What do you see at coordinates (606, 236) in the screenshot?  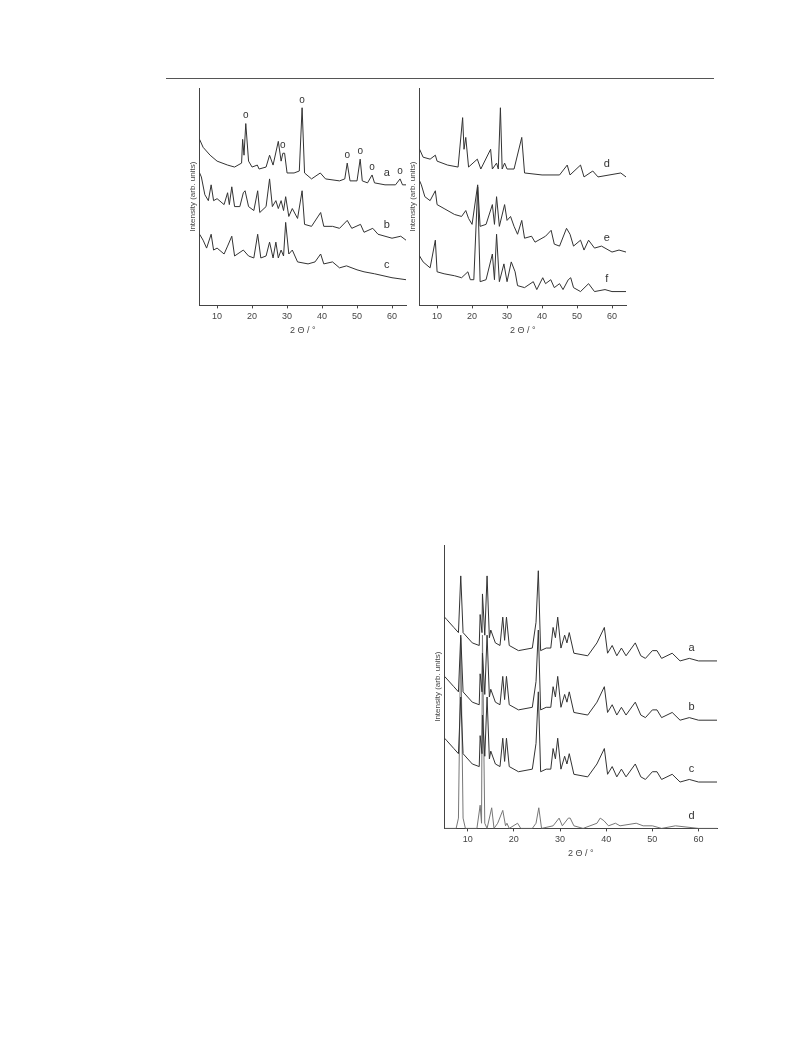 I see `series-label: e` at bounding box center [606, 236].